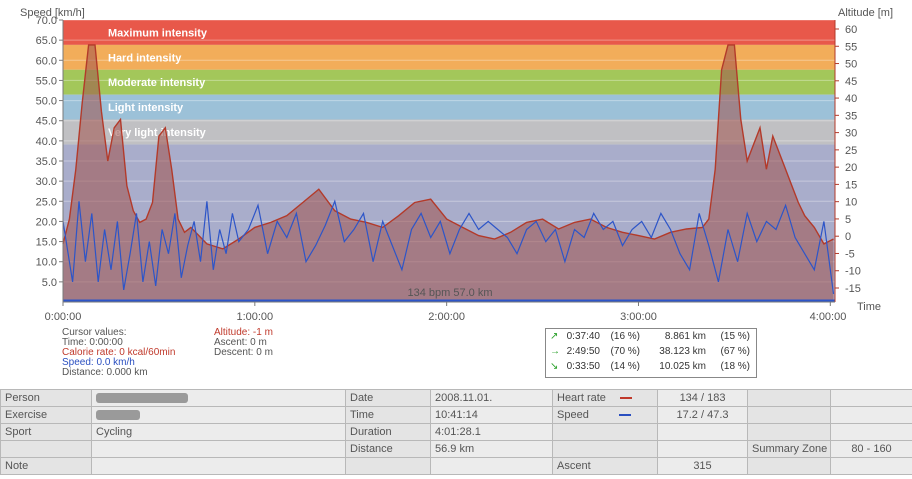 This screenshot has height=479, width=912. I want to click on left-tick-label: 60.0, so click(46, 61).